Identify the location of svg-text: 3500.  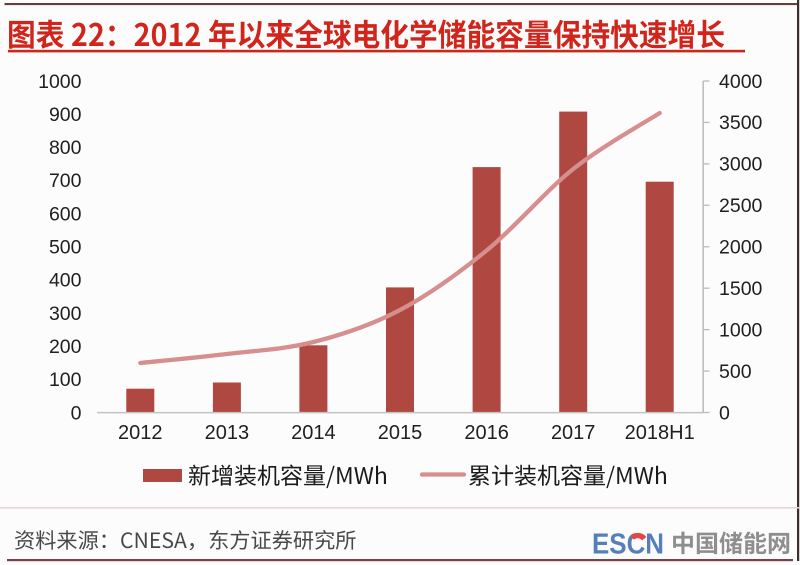
(741, 123).